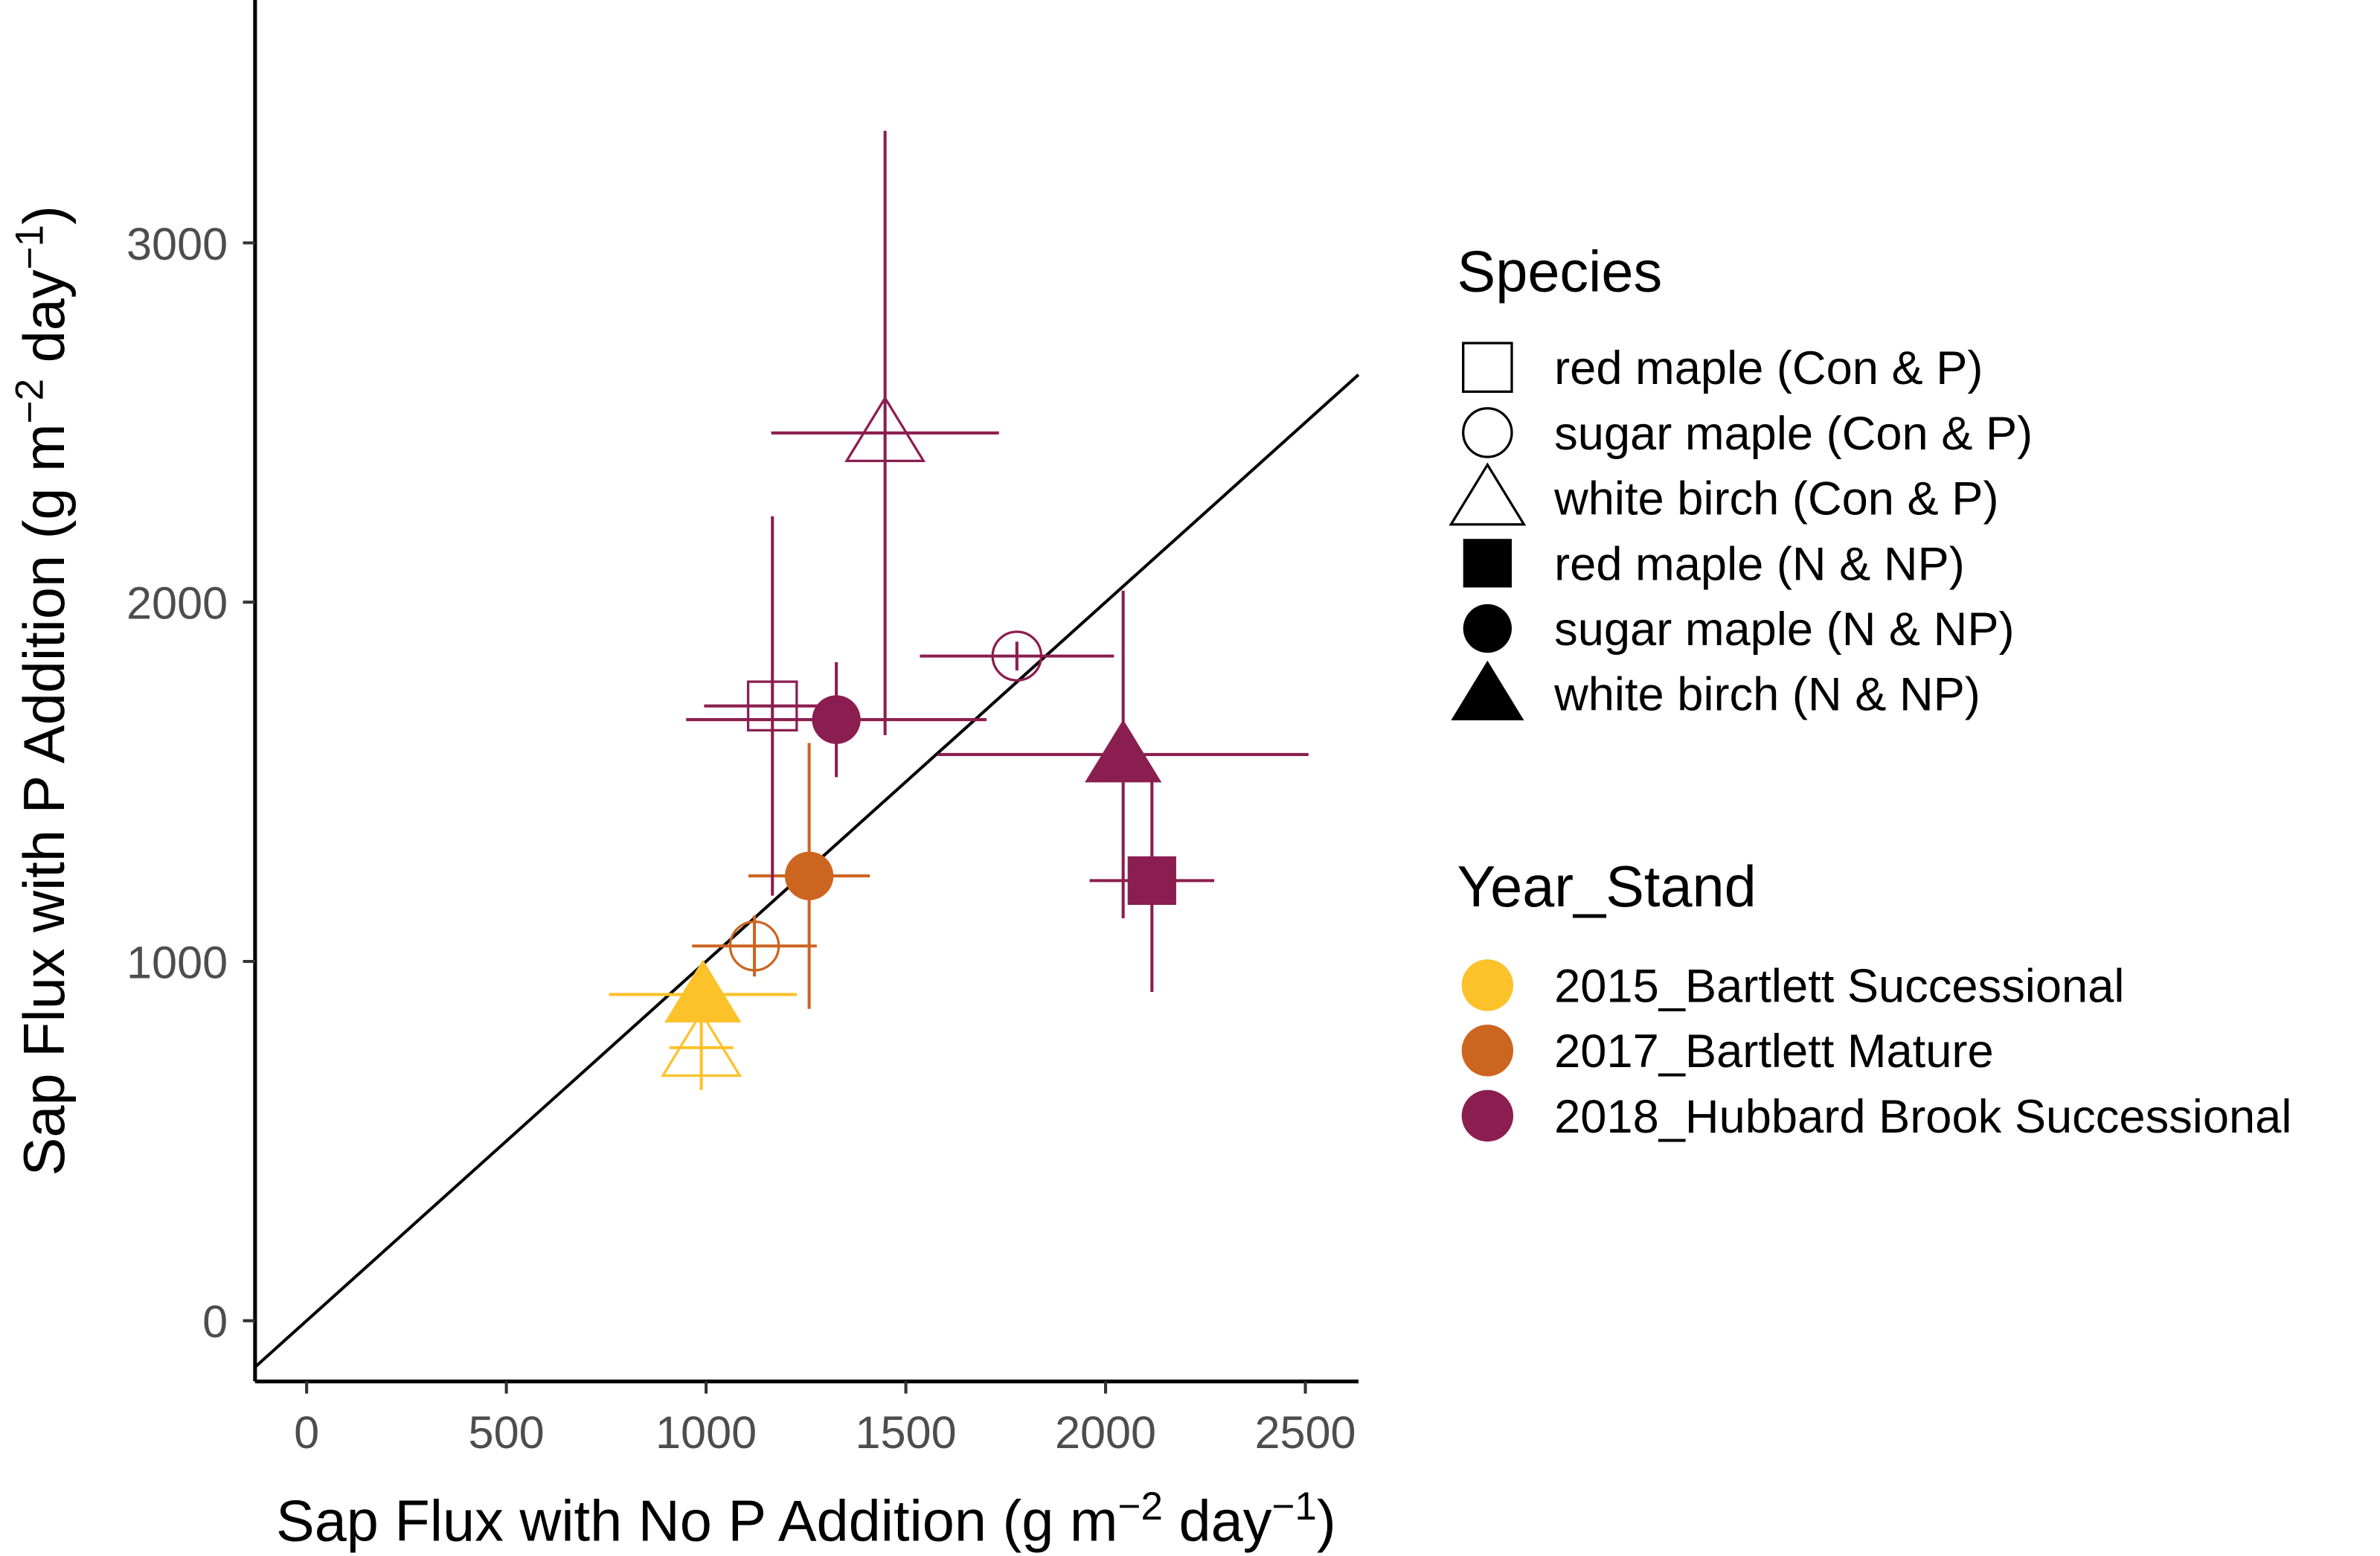  I want to click on legend-label: 2015_Bartlett Successional, so click(1839, 986).